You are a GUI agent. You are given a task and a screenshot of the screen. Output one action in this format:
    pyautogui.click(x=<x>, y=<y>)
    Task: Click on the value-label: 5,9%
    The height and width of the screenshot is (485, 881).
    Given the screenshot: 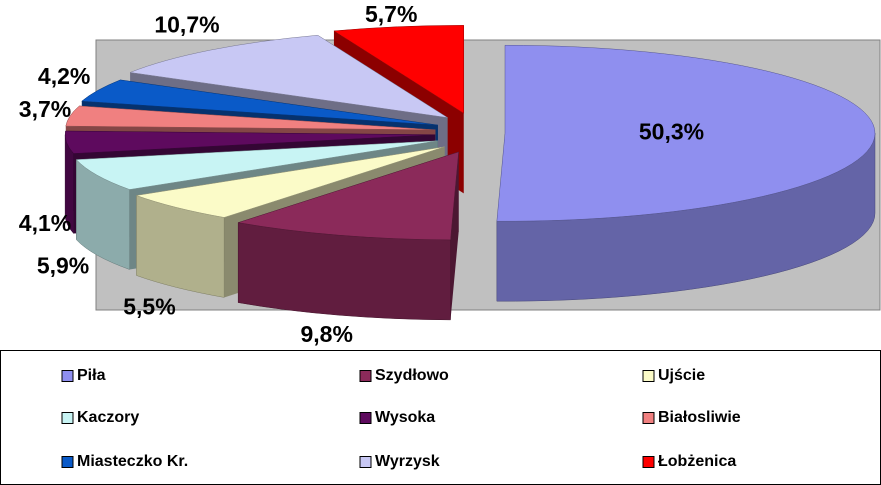 What is the action you would take?
    pyautogui.click(x=63, y=265)
    